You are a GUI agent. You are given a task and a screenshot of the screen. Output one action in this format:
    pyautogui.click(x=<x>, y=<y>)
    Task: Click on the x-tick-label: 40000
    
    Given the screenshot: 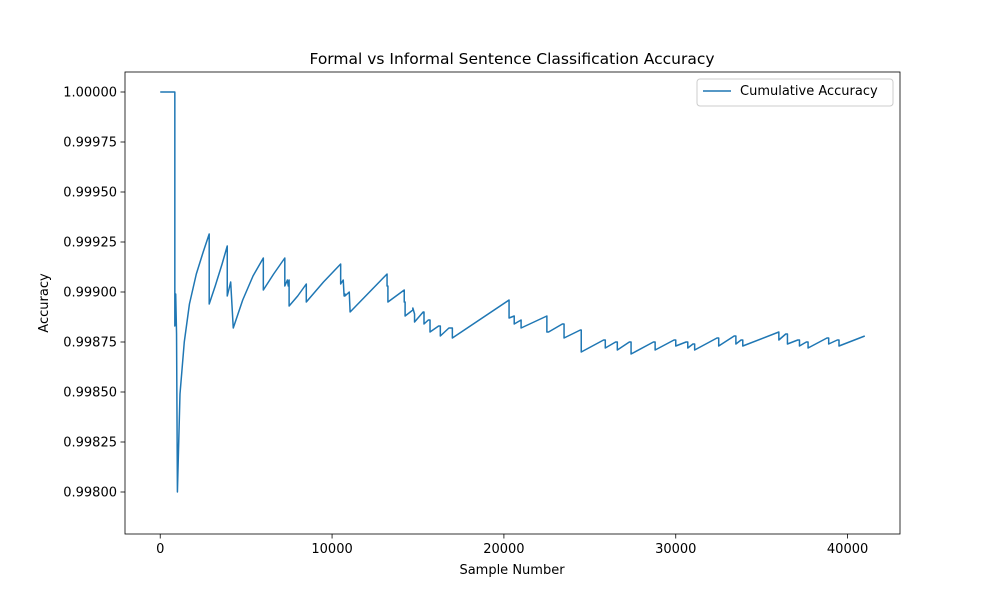 What is the action you would take?
    pyautogui.click(x=847, y=549)
    